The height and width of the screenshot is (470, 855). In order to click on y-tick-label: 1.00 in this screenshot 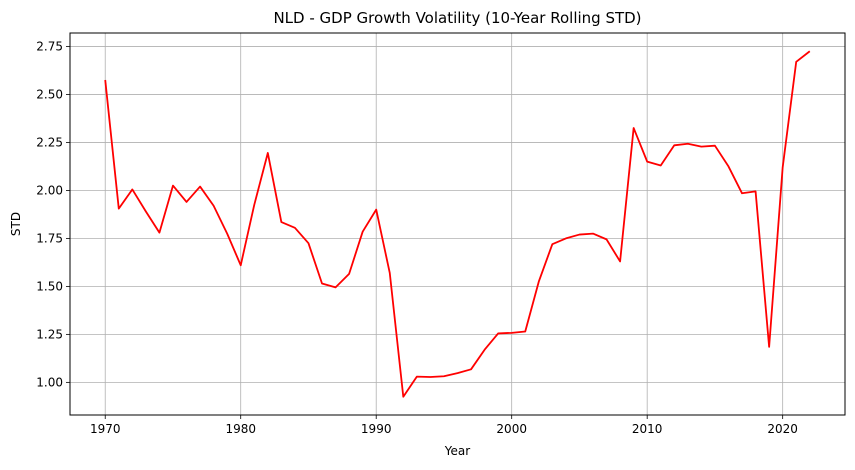, I will do `click(49, 382)`.